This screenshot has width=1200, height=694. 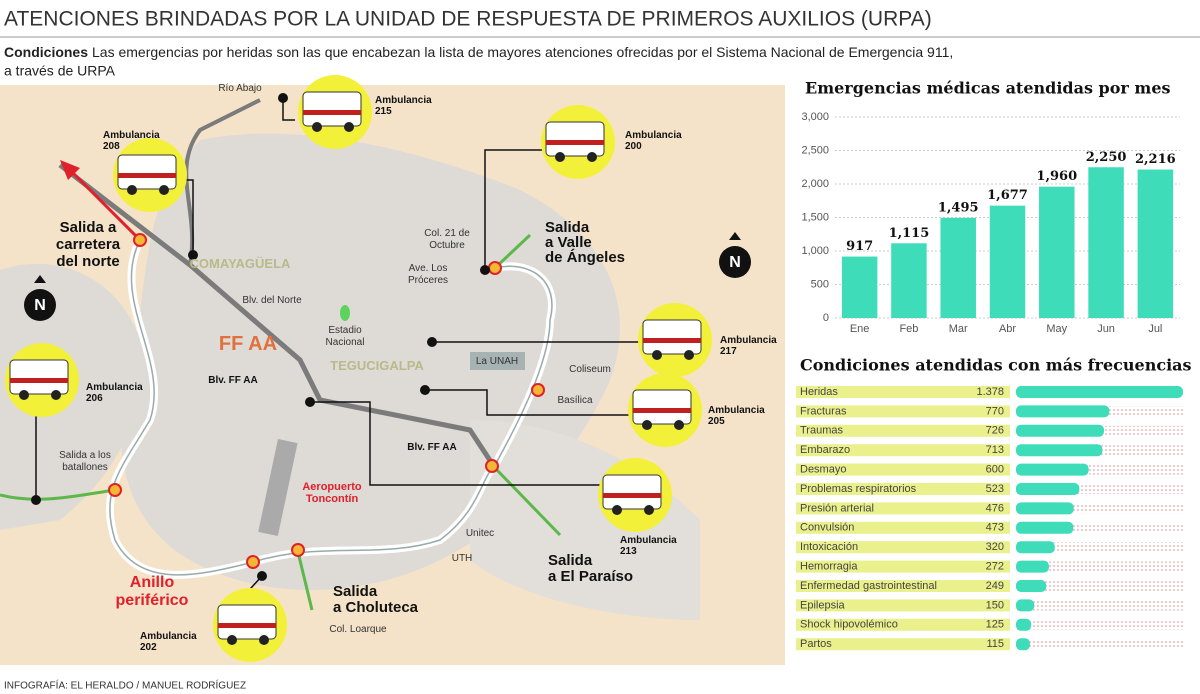 What do you see at coordinates (819, 392) in the screenshot?
I see `category-label: Heridas` at bounding box center [819, 392].